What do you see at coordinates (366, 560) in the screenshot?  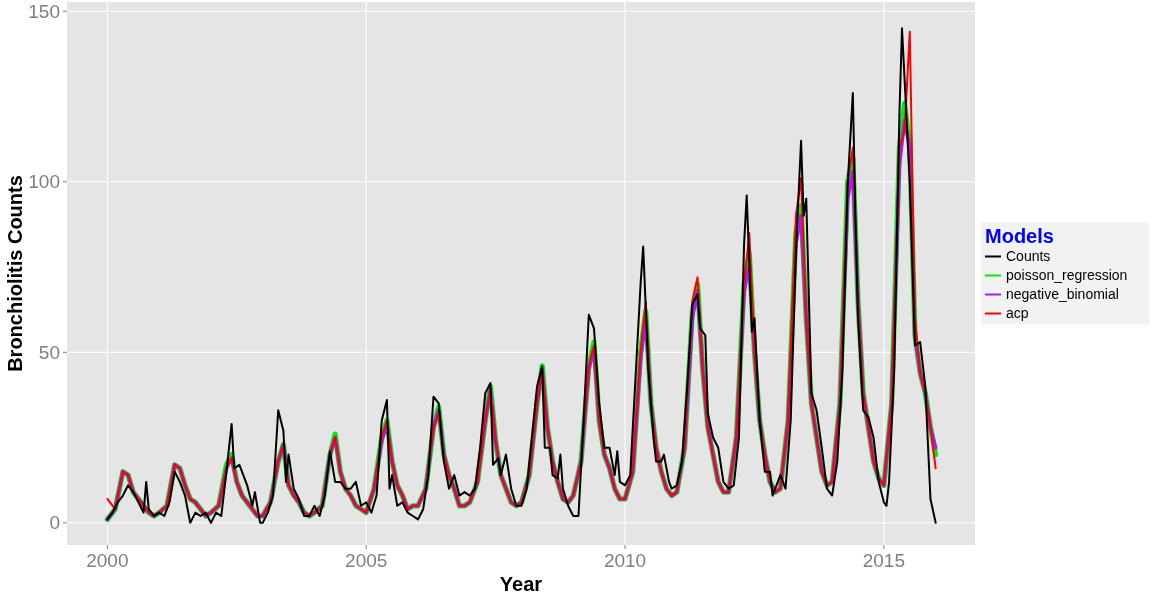 I see `x-tick-label: 2005` at bounding box center [366, 560].